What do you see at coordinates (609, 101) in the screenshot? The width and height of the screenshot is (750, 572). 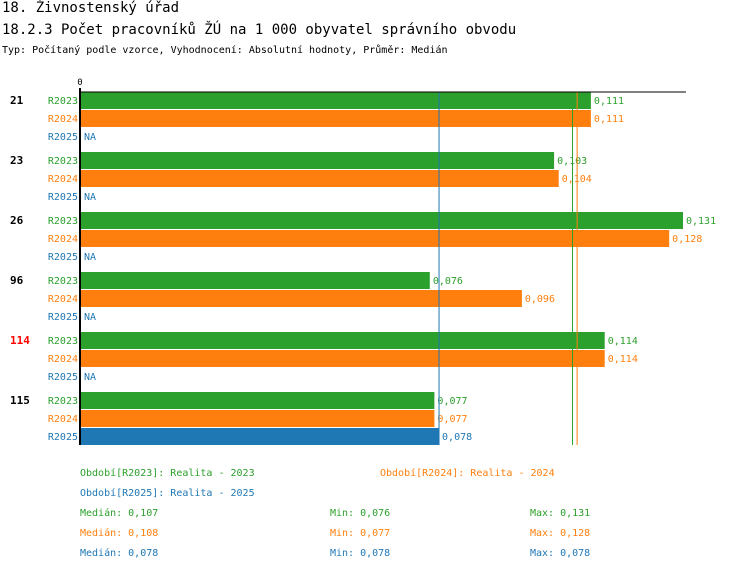 I see `data-label-21-r2023: 0,111` at bounding box center [609, 101].